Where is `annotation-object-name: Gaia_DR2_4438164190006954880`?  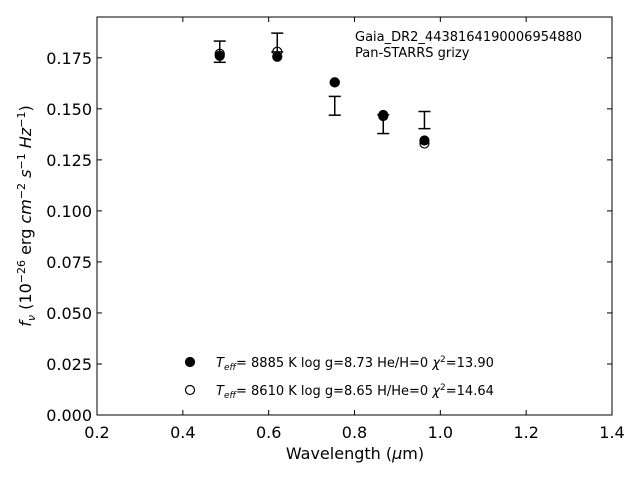 annotation-object-name: Gaia_DR2_4438164190006954880 is located at coordinates (468, 37).